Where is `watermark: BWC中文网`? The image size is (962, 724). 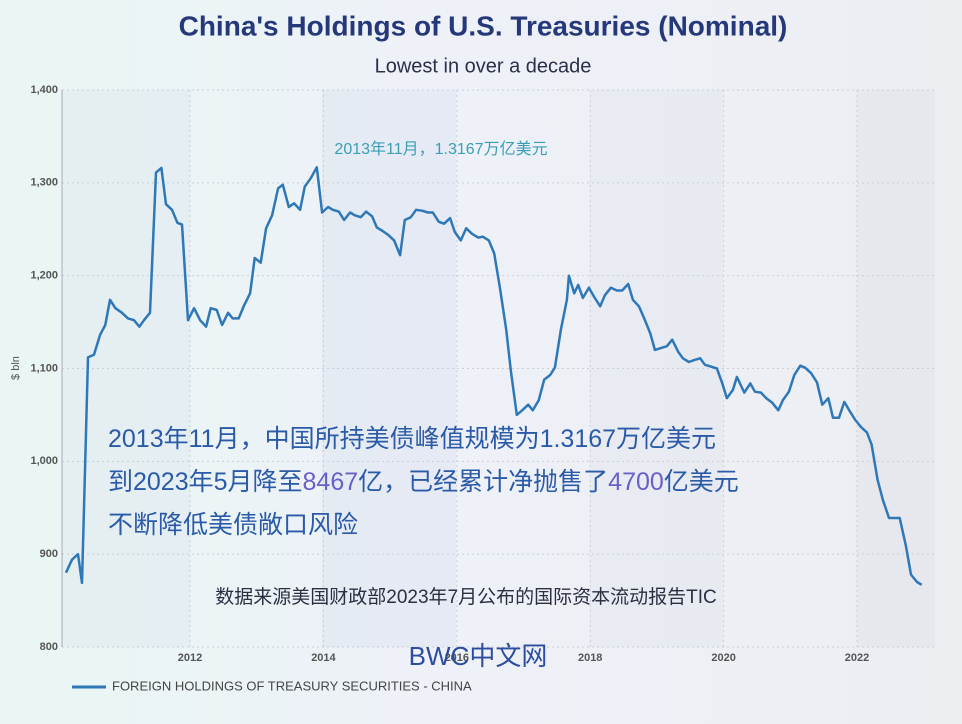 watermark: BWC中文网 is located at coordinates (478, 656).